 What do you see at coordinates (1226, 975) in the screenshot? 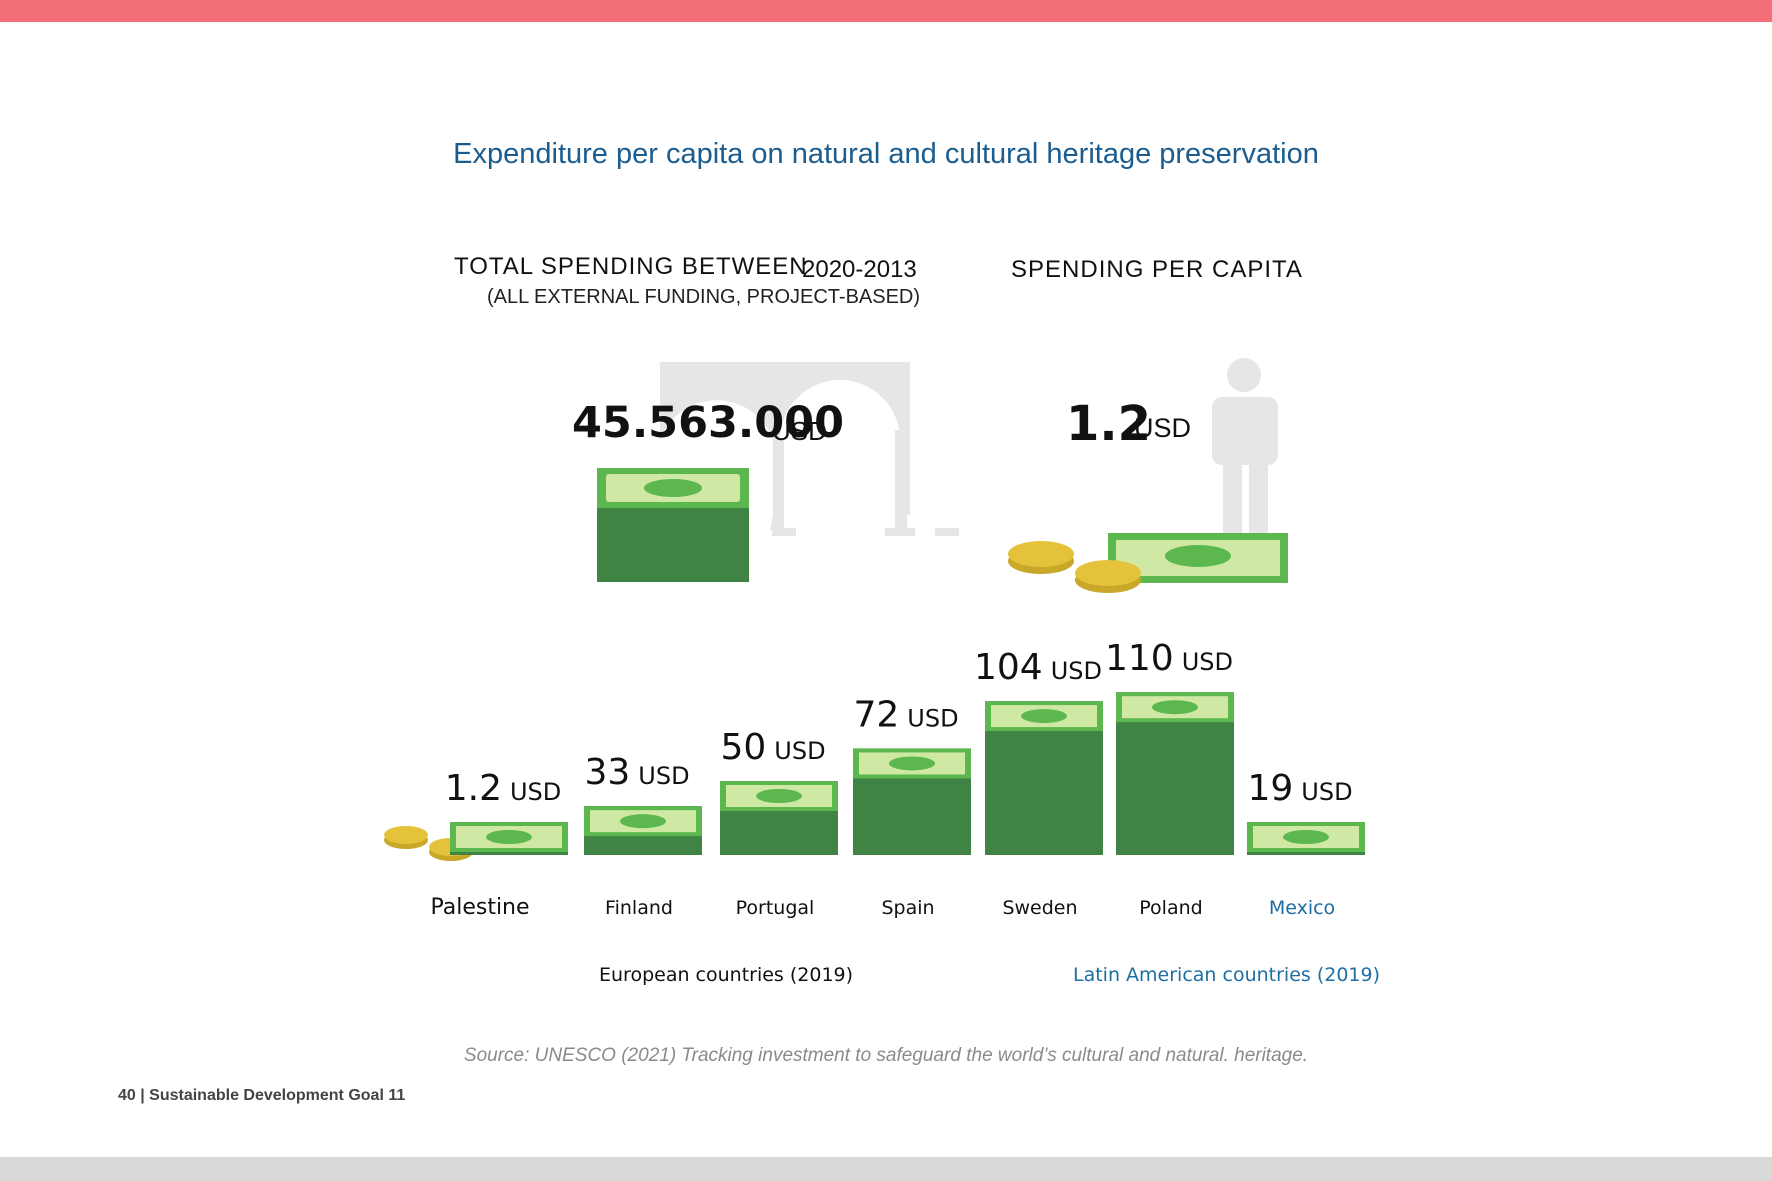
I see `latin-american-group-label: Latin American countries (2019)` at bounding box center [1226, 975].